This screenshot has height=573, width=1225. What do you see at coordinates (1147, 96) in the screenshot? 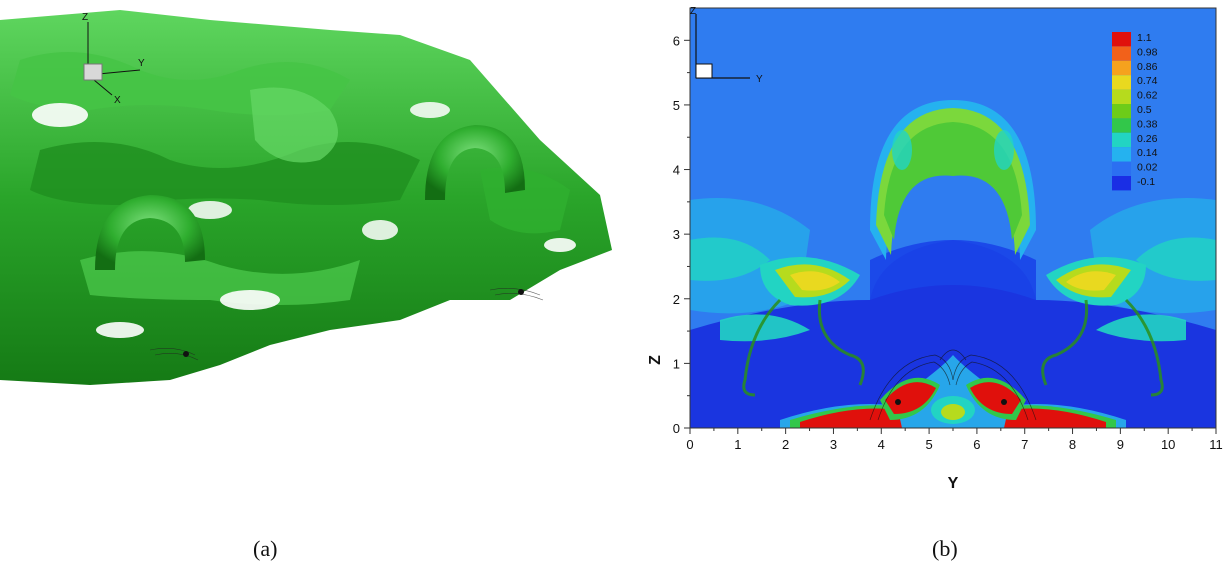
I see `colorbar-label: 0.62` at bounding box center [1147, 96].